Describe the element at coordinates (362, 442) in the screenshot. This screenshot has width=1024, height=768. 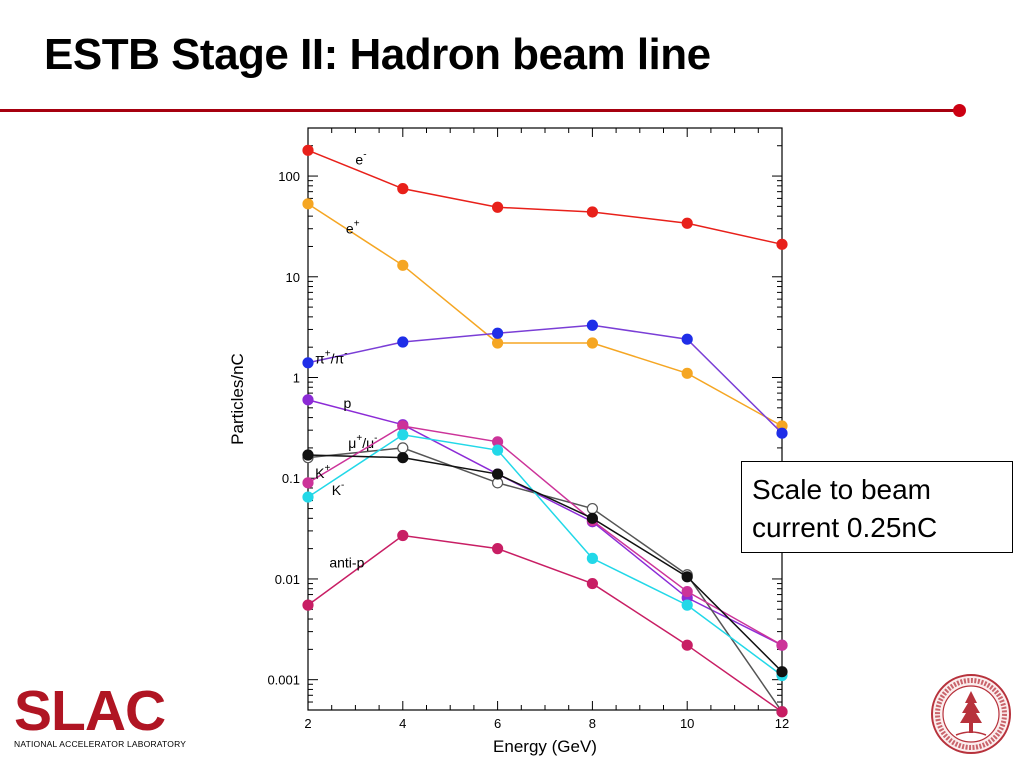
I see `series-label: μ+/μ-` at that location.